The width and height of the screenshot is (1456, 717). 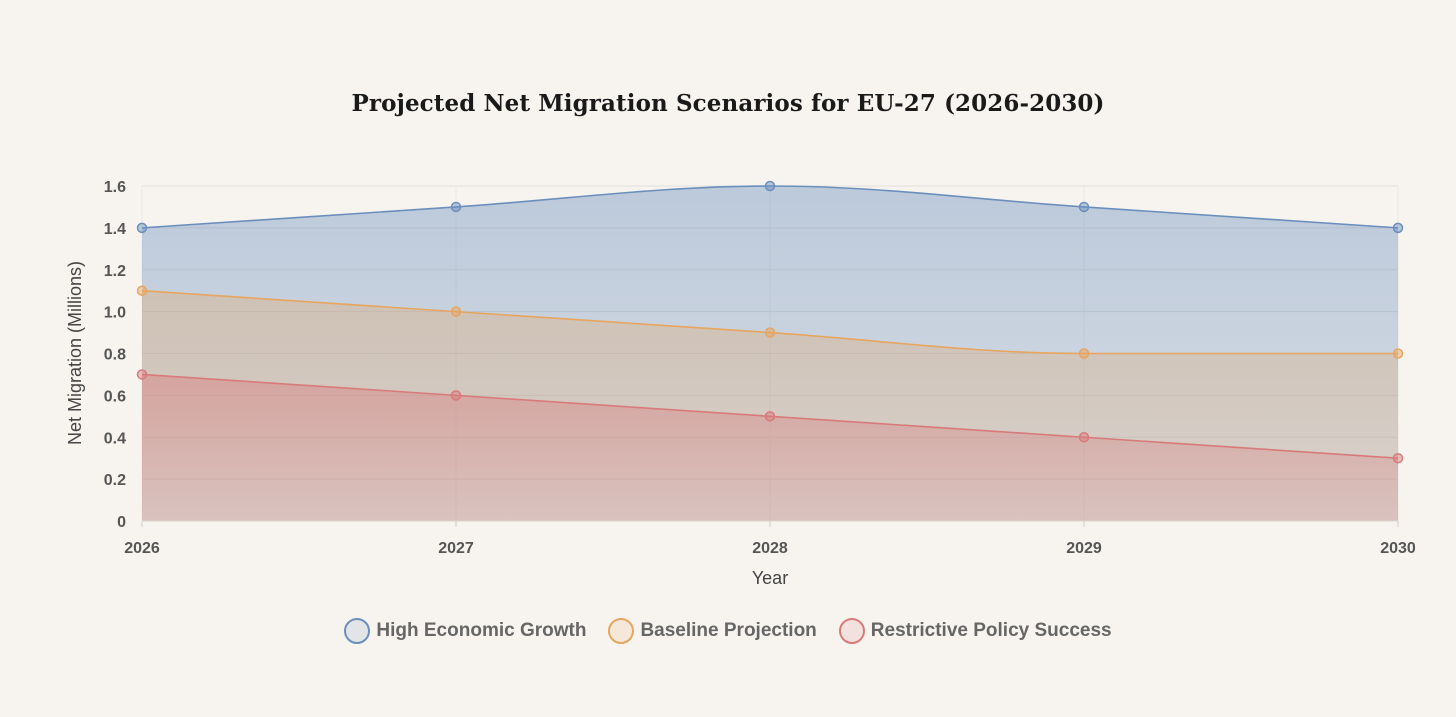 I want to click on y-tick-label: 1.0, so click(x=115, y=313).